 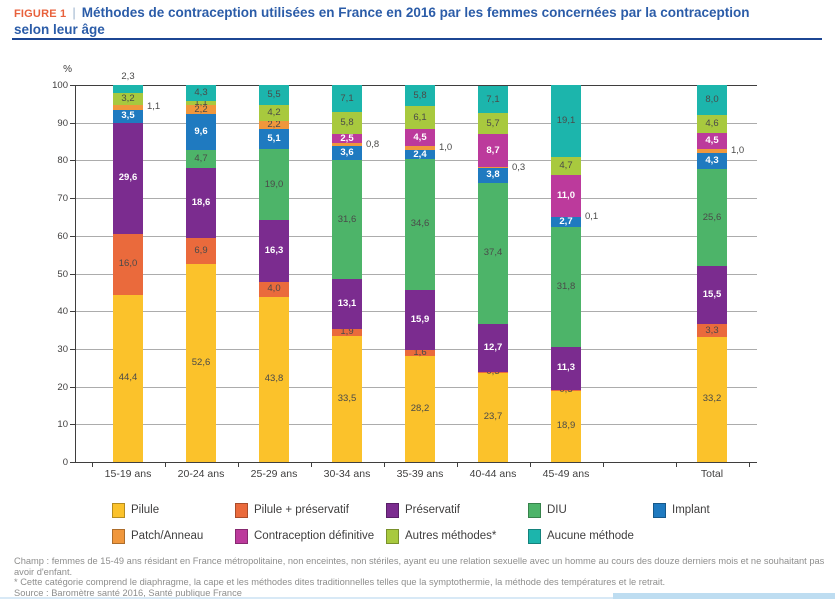 What do you see at coordinates (201, 474) in the screenshot?
I see `x-category-label: 20-24 ans` at bounding box center [201, 474].